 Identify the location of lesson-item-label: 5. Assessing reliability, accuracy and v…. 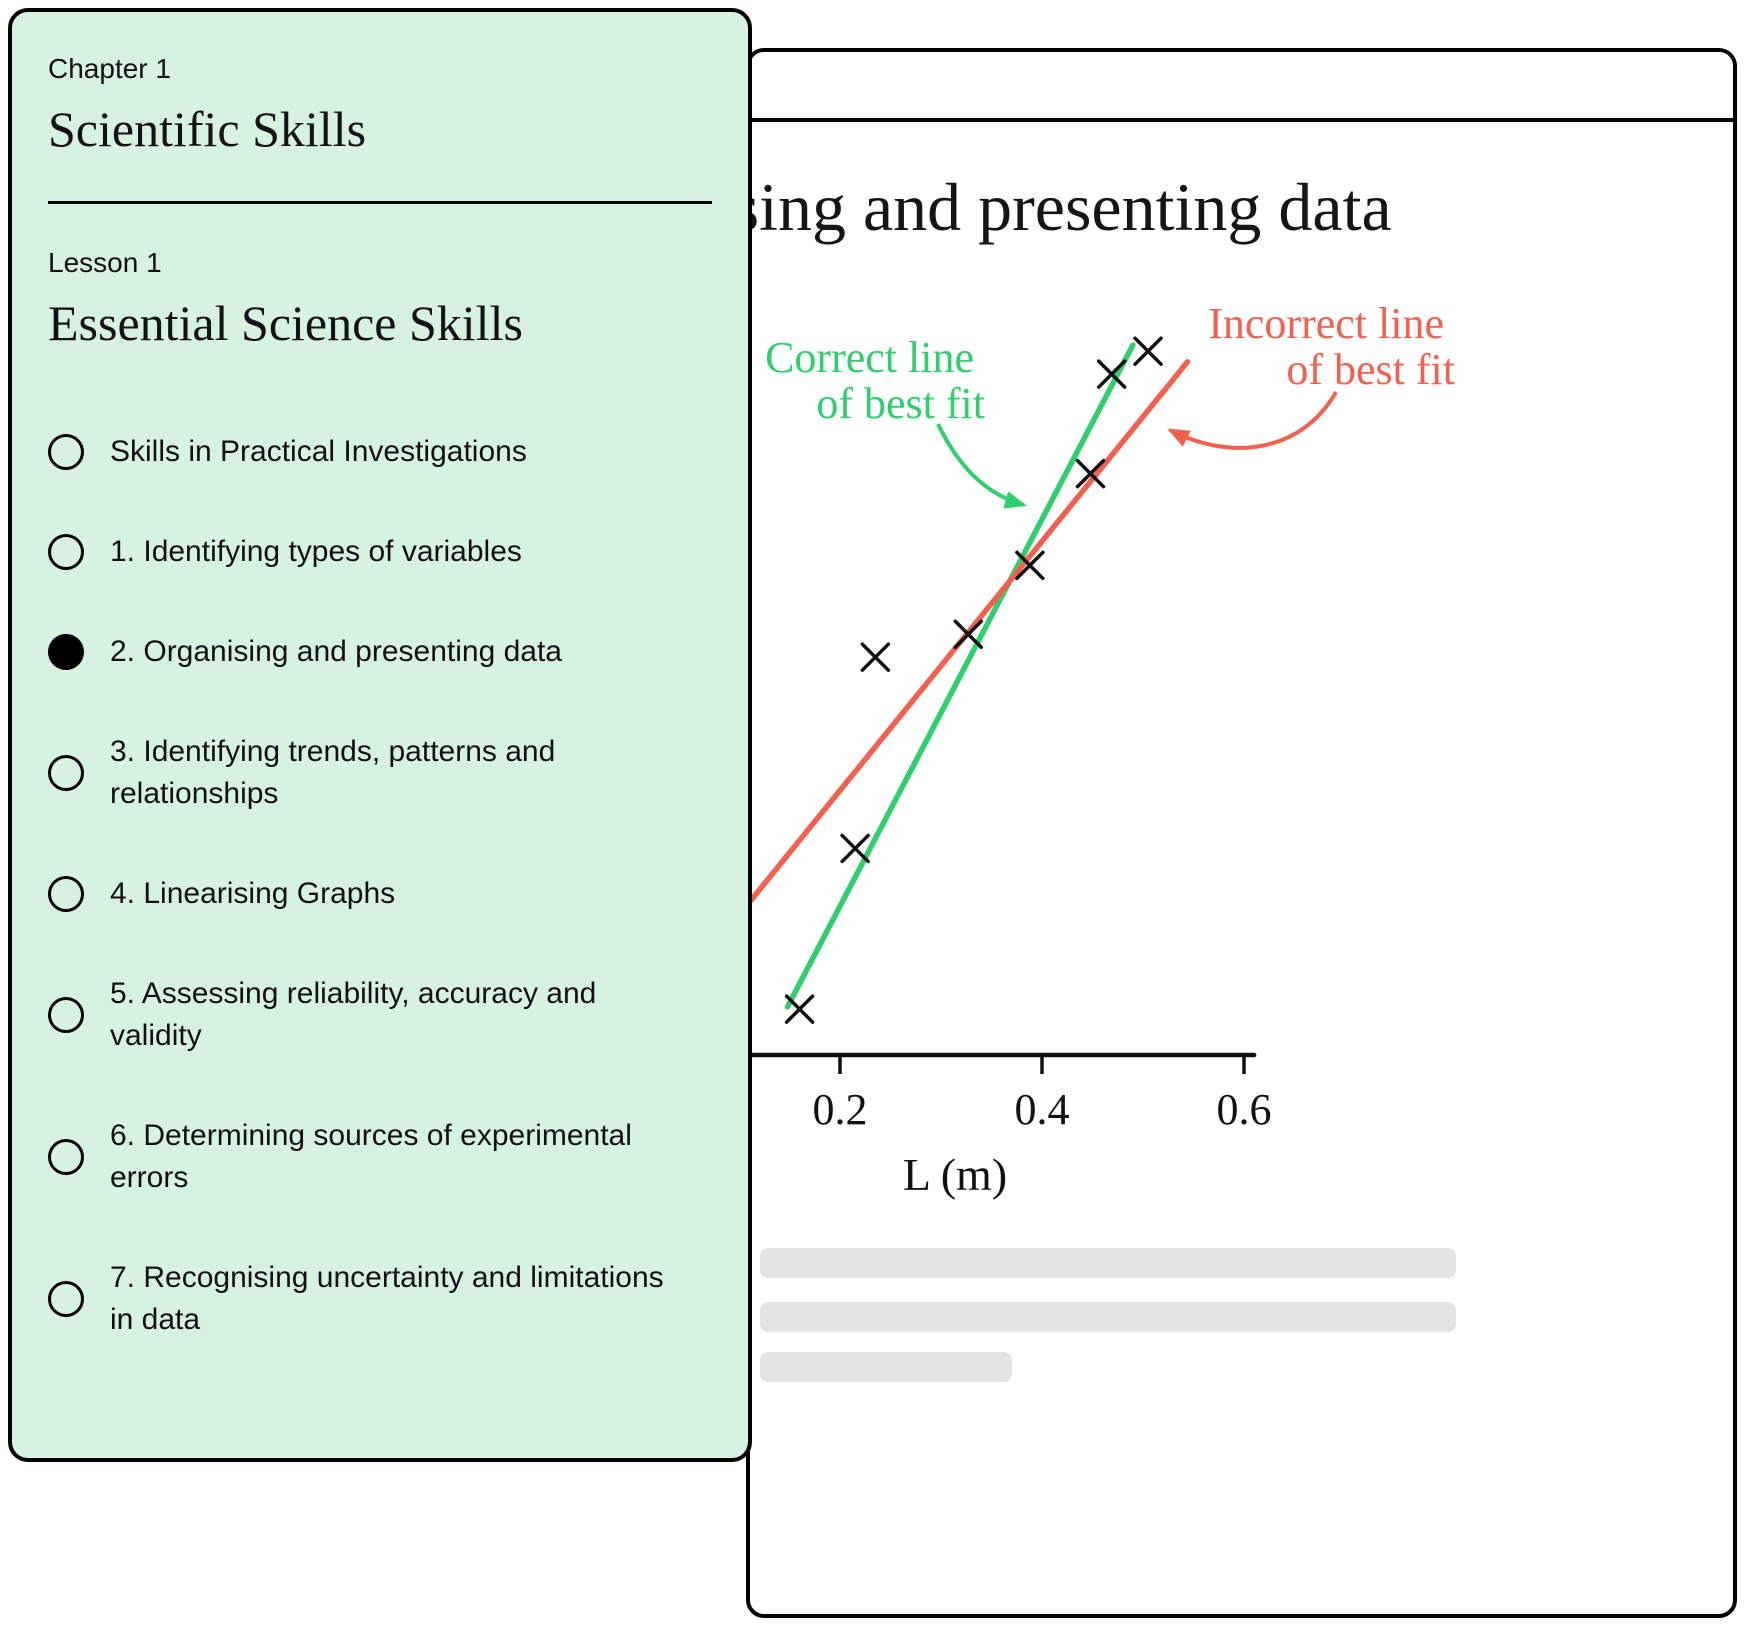
(353, 1014).